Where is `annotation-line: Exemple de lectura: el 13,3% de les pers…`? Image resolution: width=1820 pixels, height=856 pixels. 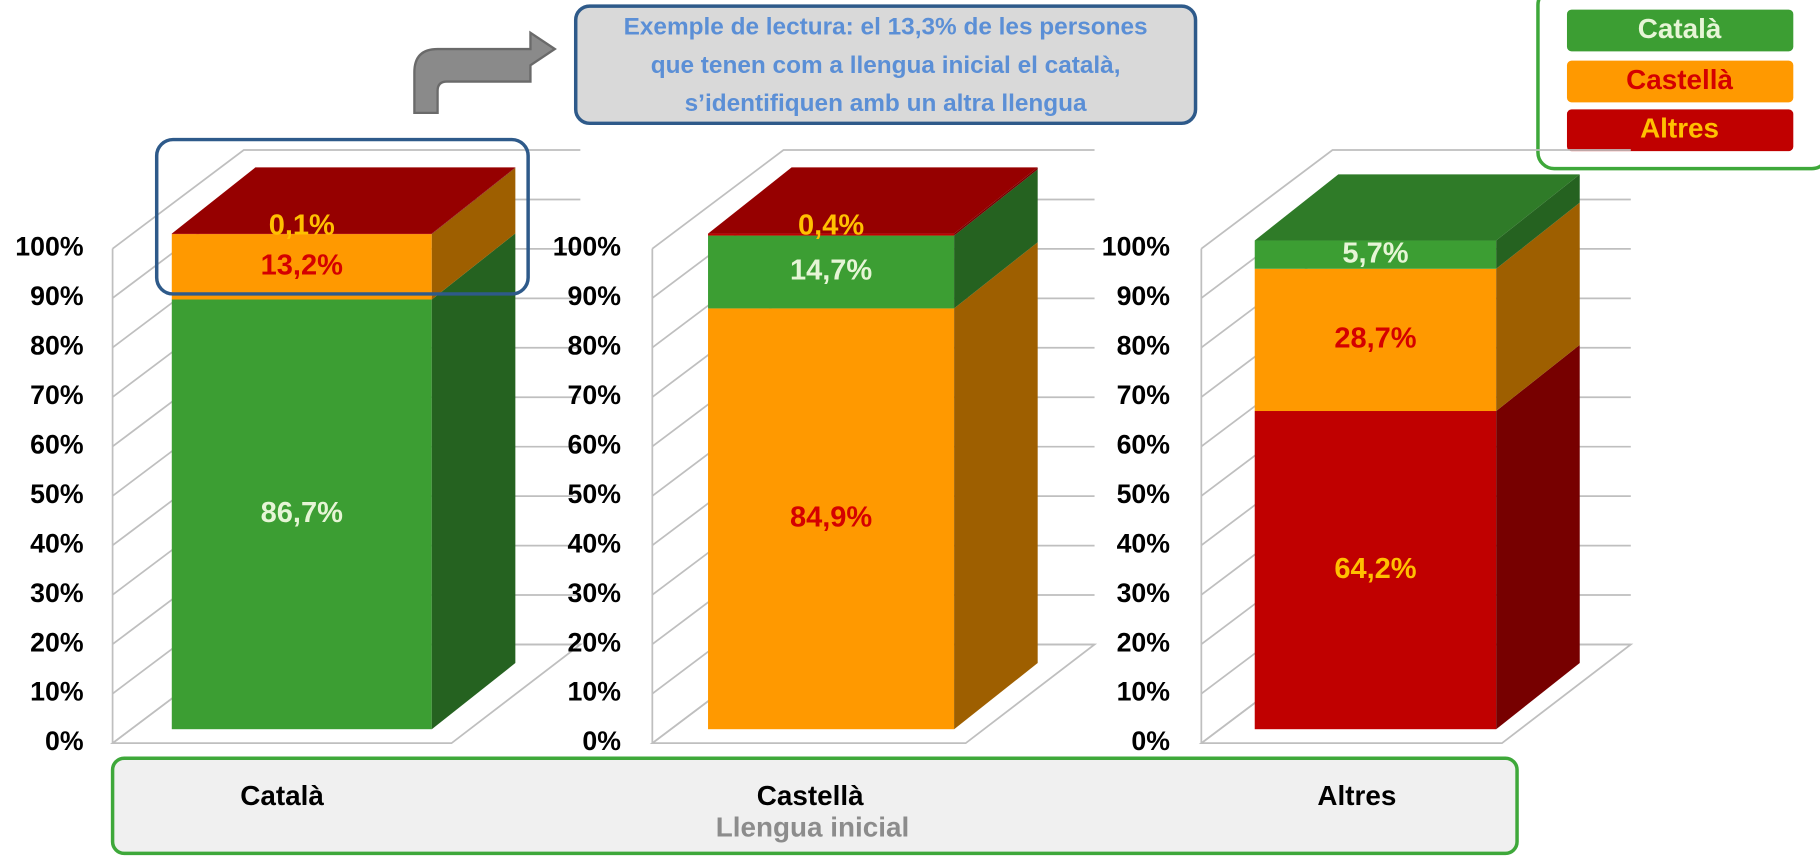
annotation-line: Exemple de lectura: el 13,3% de les pers… is located at coordinates (886, 27).